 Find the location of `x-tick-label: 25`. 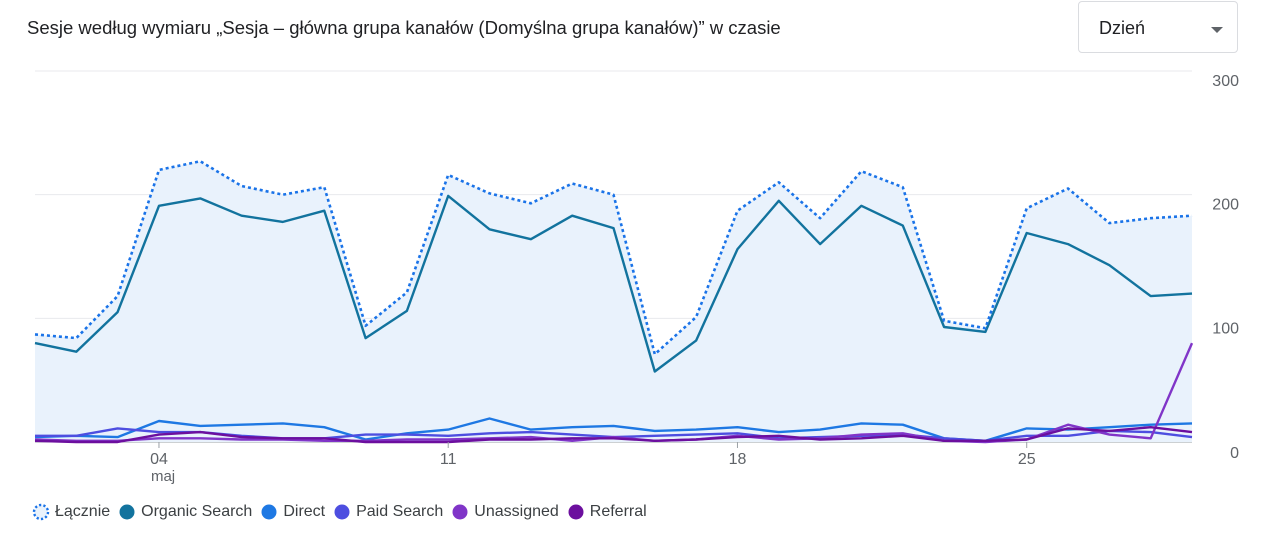

x-tick-label: 25 is located at coordinates (1027, 459).